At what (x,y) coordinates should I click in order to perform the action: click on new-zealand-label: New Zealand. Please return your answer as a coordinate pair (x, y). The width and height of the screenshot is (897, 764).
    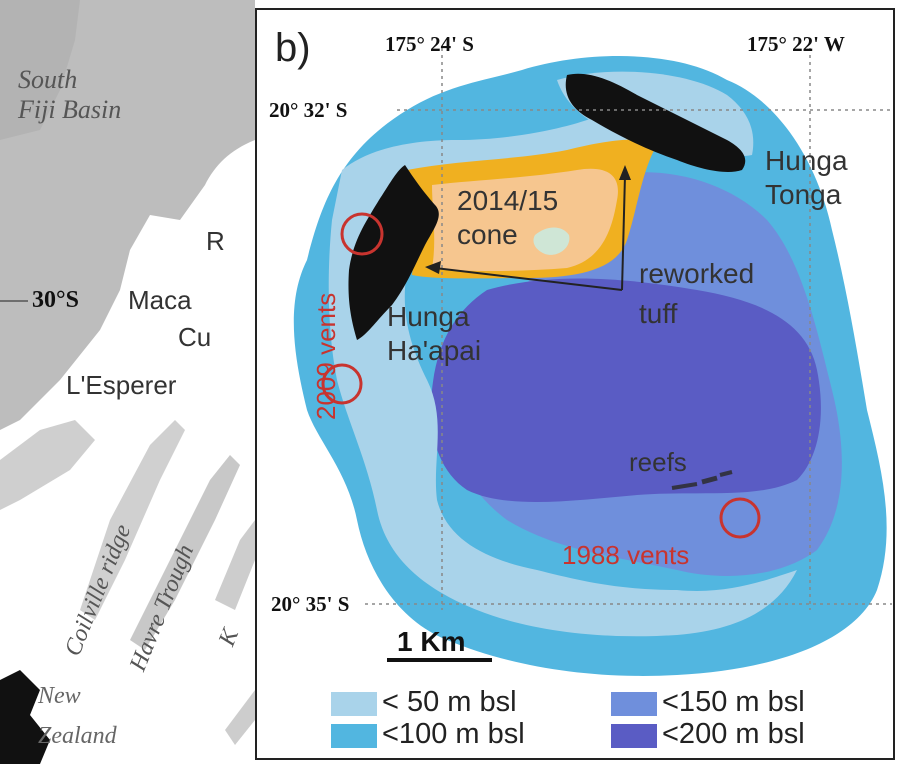
    Looking at the image, I should click on (77, 716).